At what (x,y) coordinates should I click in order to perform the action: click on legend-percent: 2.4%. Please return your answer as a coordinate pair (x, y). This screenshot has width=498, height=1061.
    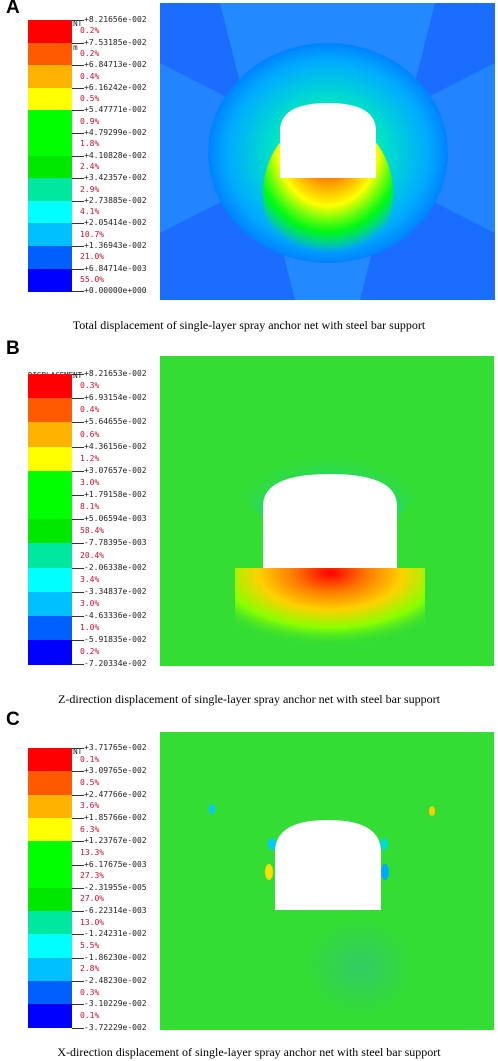
    Looking at the image, I should click on (90, 166).